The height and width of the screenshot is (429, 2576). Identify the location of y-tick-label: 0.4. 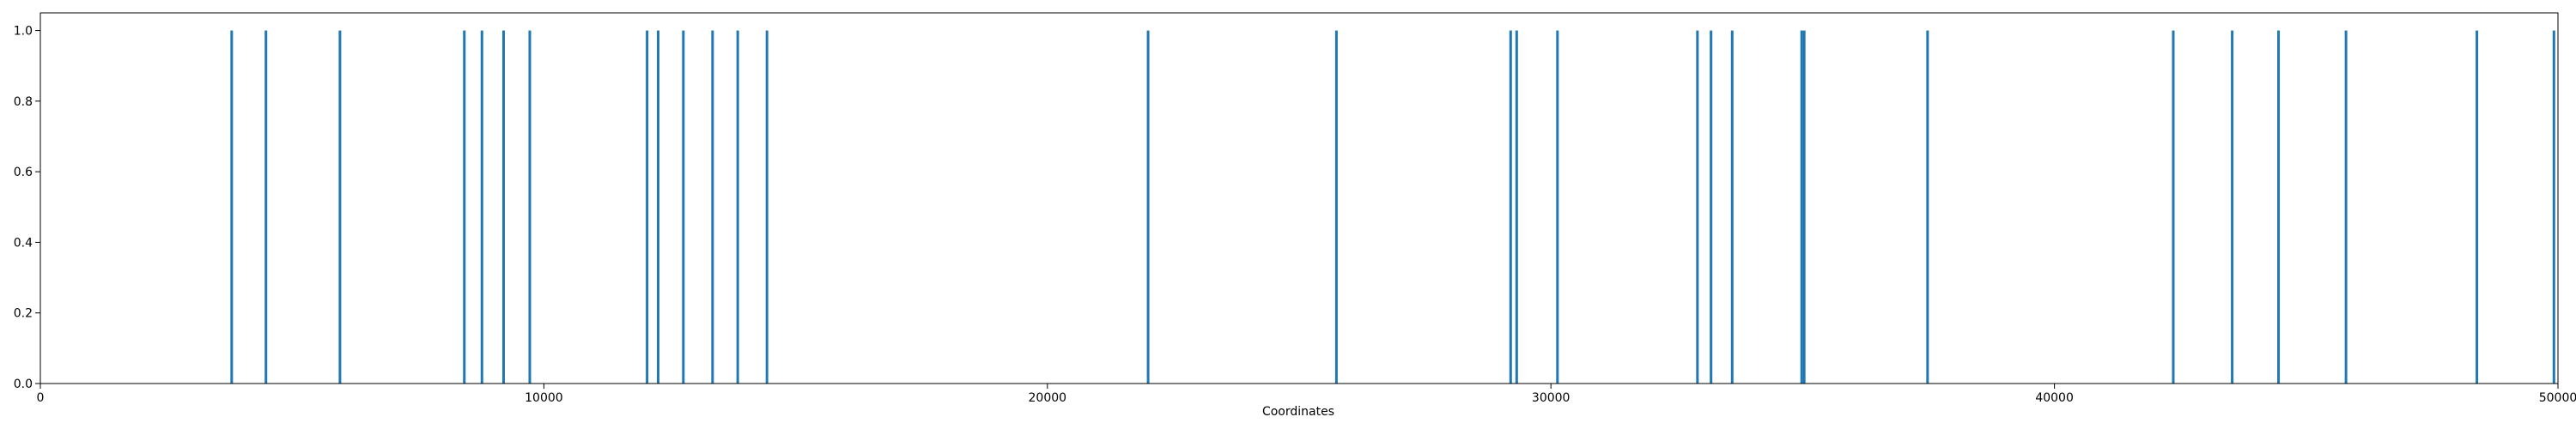
(23, 243).